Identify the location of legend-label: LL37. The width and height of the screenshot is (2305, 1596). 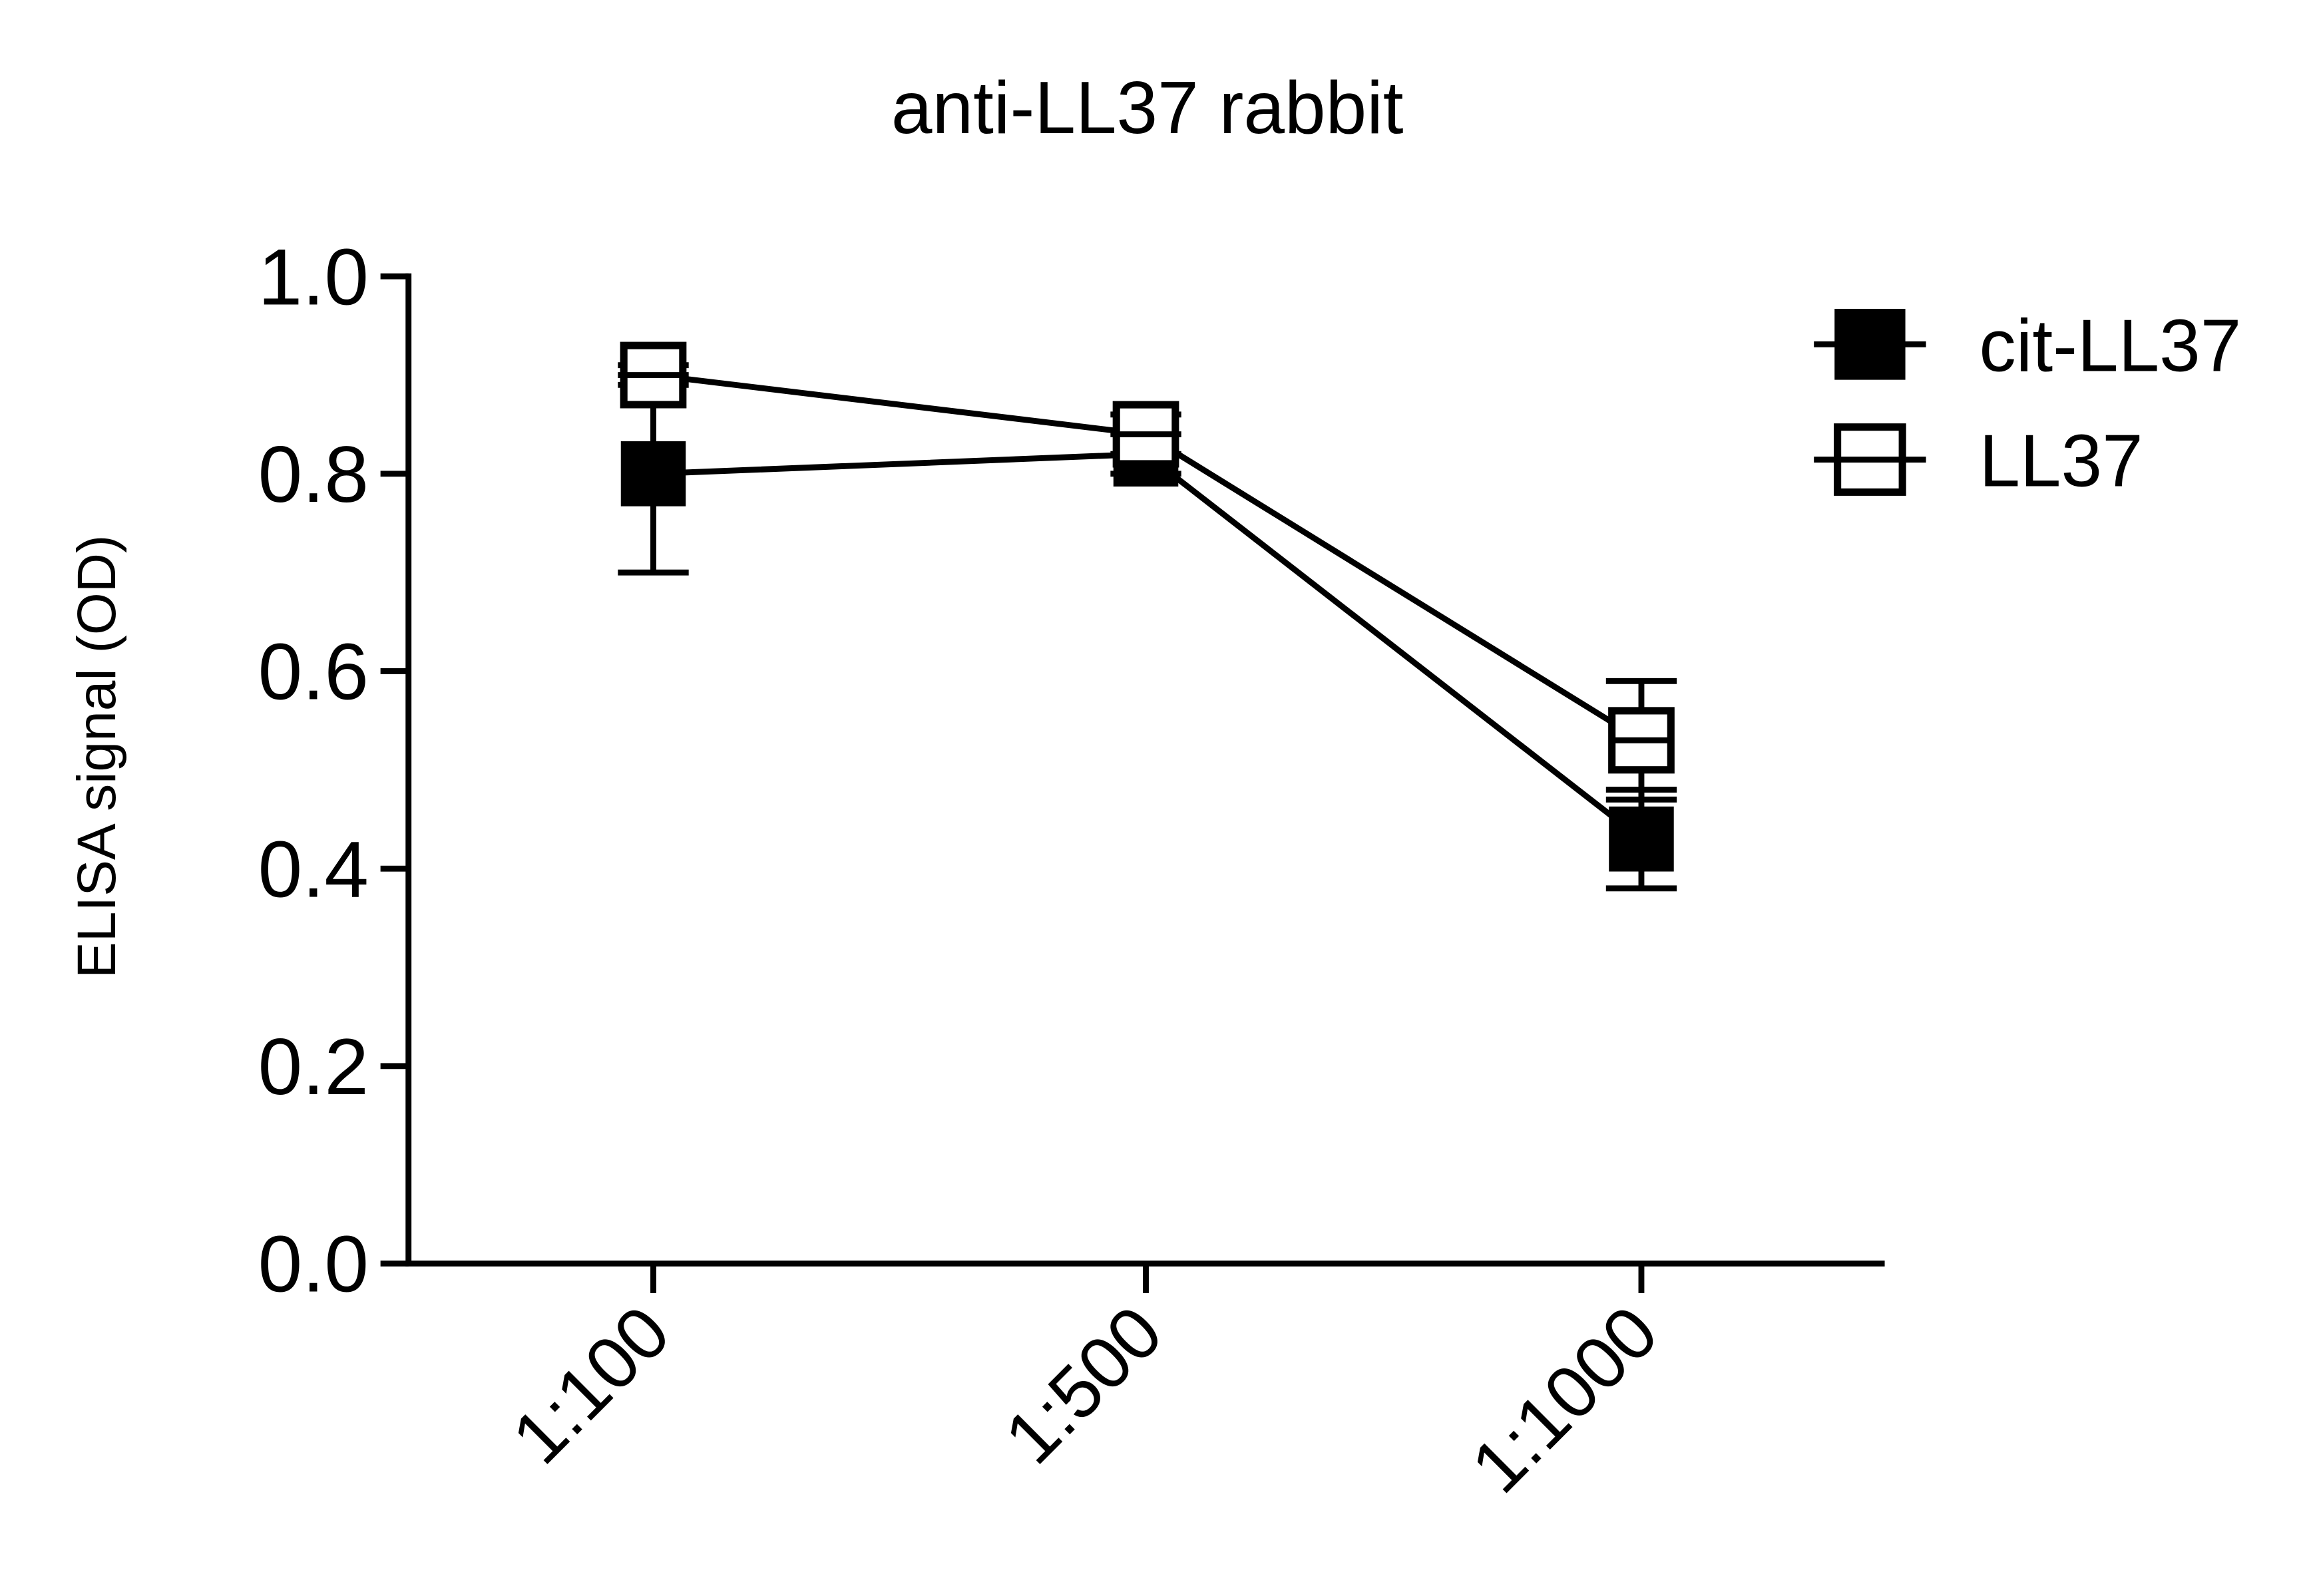
(2061, 461).